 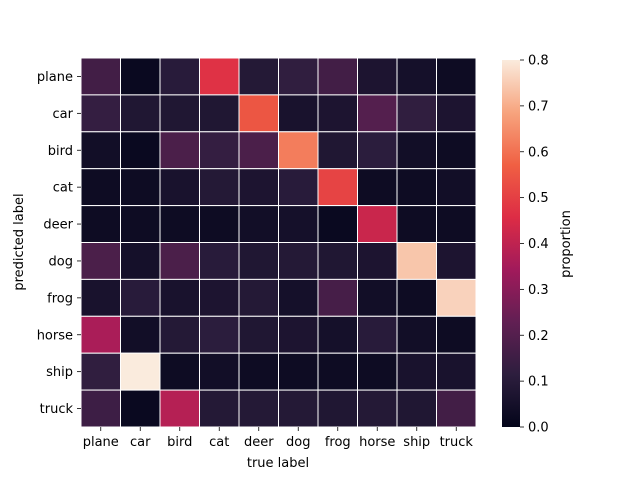 What do you see at coordinates (100, 408) in the screenshot?
I see `heatmap-cell-truck-plane` at bounding box center [100, 408].